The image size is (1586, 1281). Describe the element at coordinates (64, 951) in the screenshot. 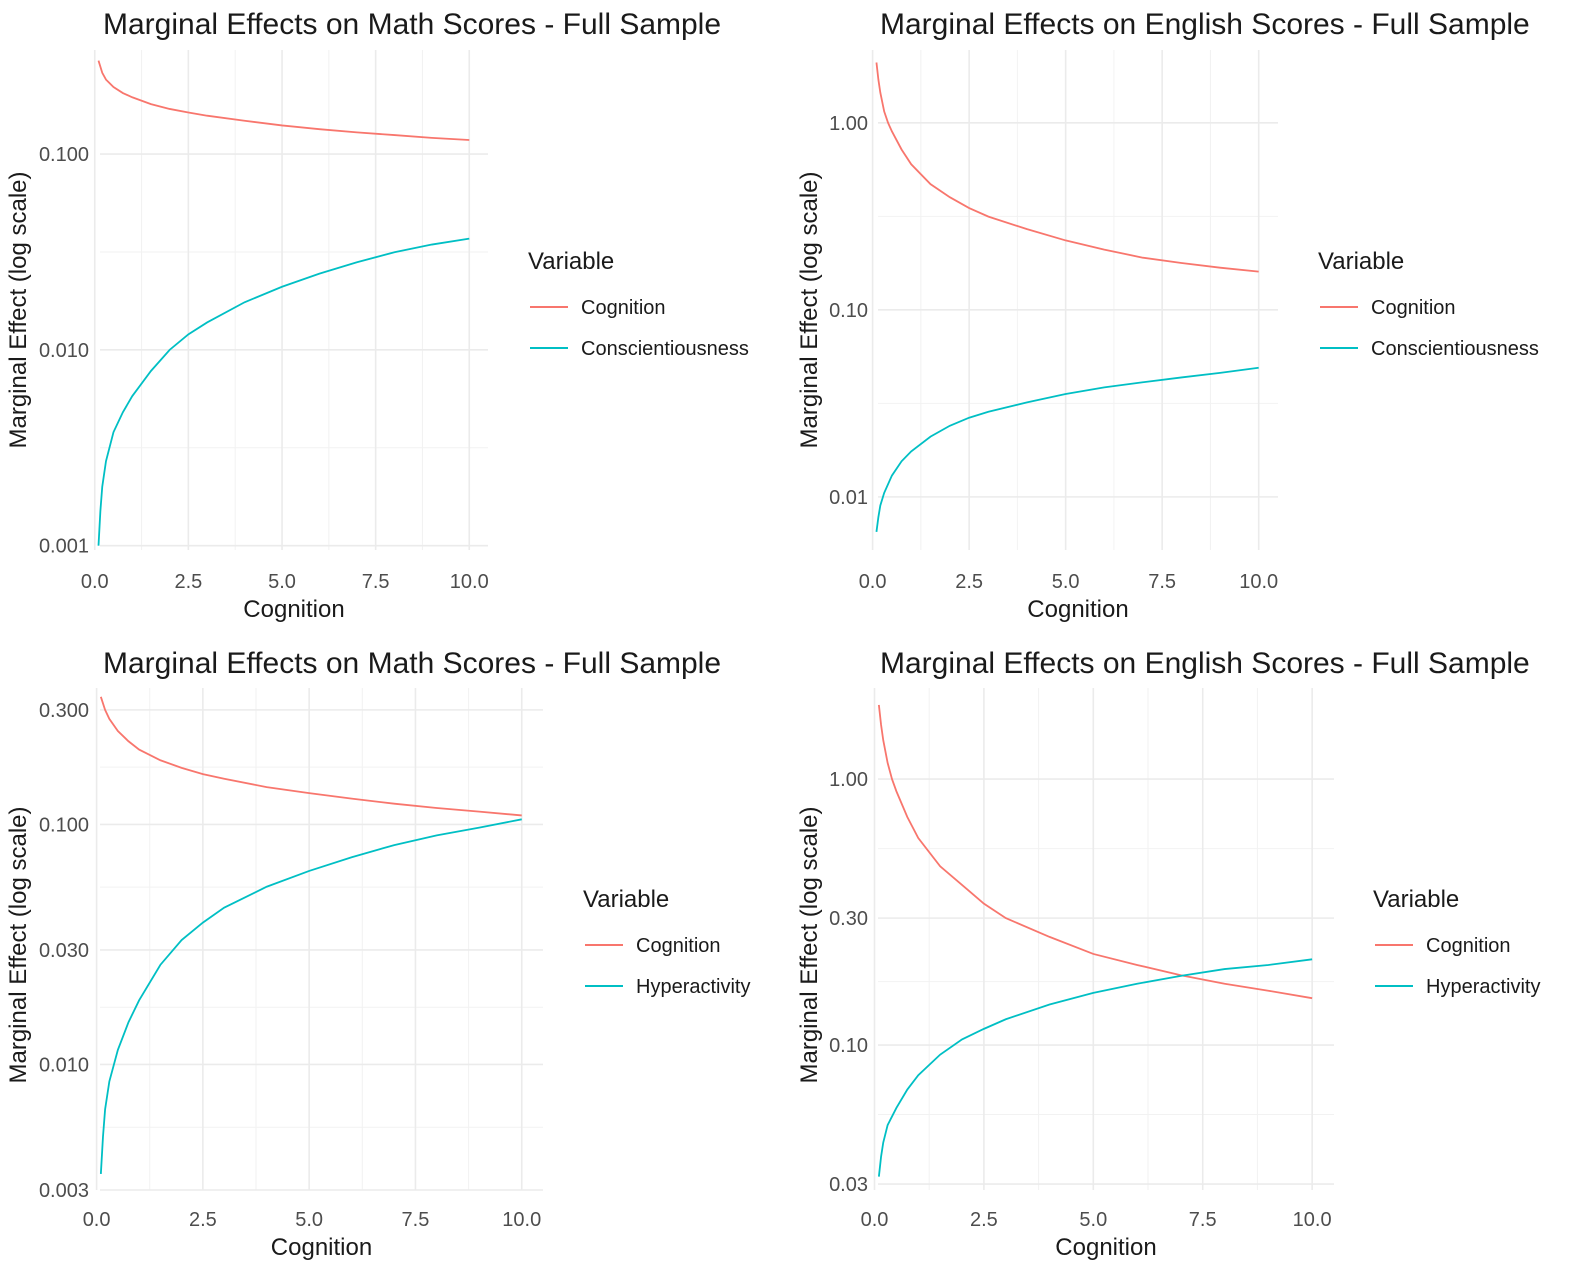

I see `y-tick-label: 0.030` at that location.